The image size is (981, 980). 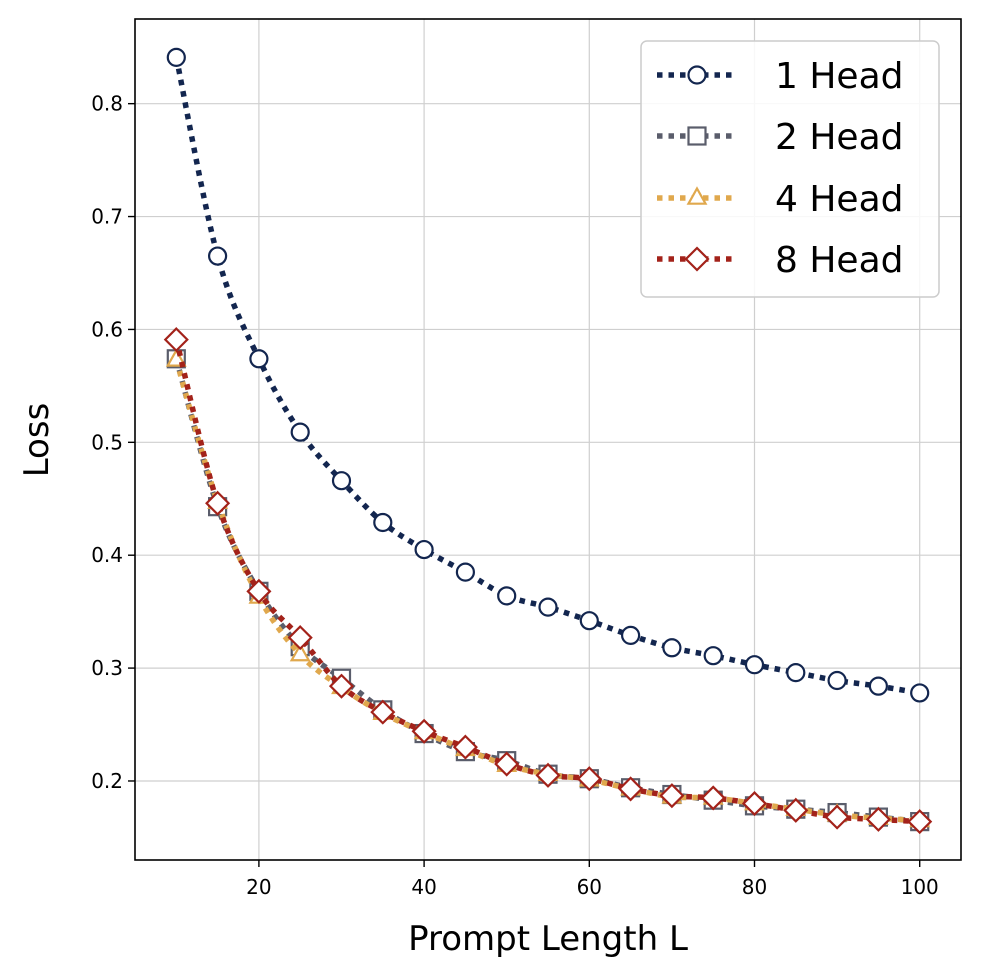 What do you see at coordinates (107, 781) in the screenshot?
I see `y-tick-label: 0.2` at bounding box center [107, 781].